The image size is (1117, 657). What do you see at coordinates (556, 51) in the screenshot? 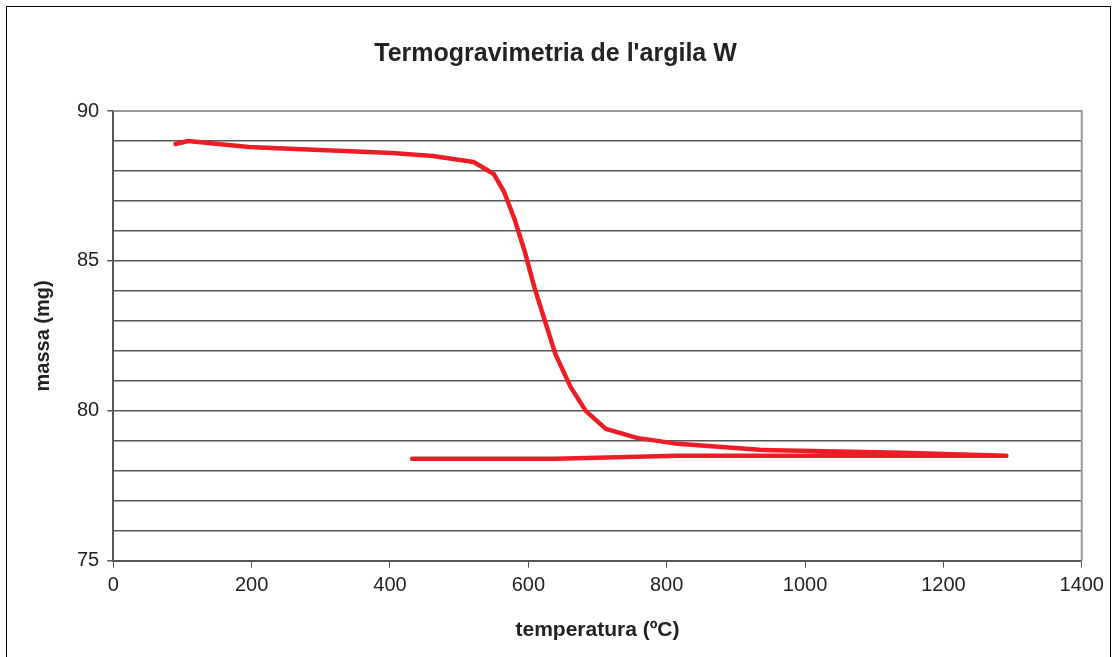
I see `chart-title: Termogravimetria de l'argila W` at bounding box center [556, 51].